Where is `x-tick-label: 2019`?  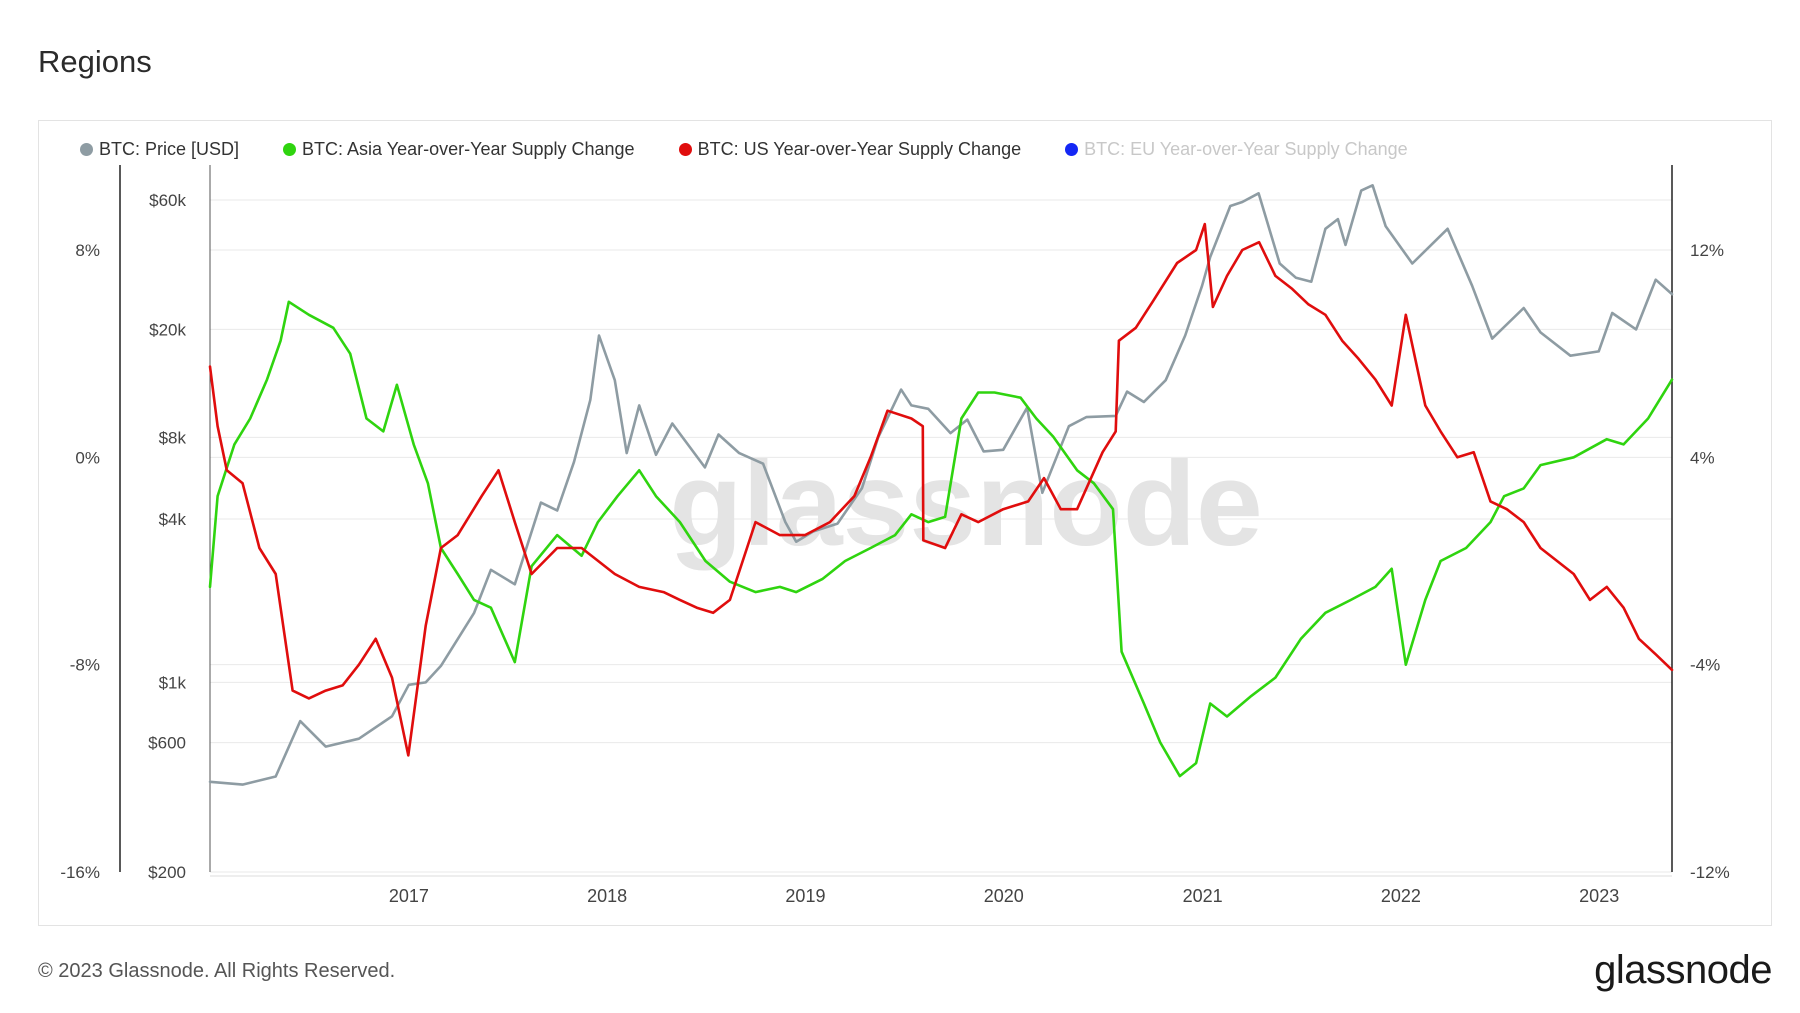
x-tick-label: 2019 is located at coordinates (805, 896).